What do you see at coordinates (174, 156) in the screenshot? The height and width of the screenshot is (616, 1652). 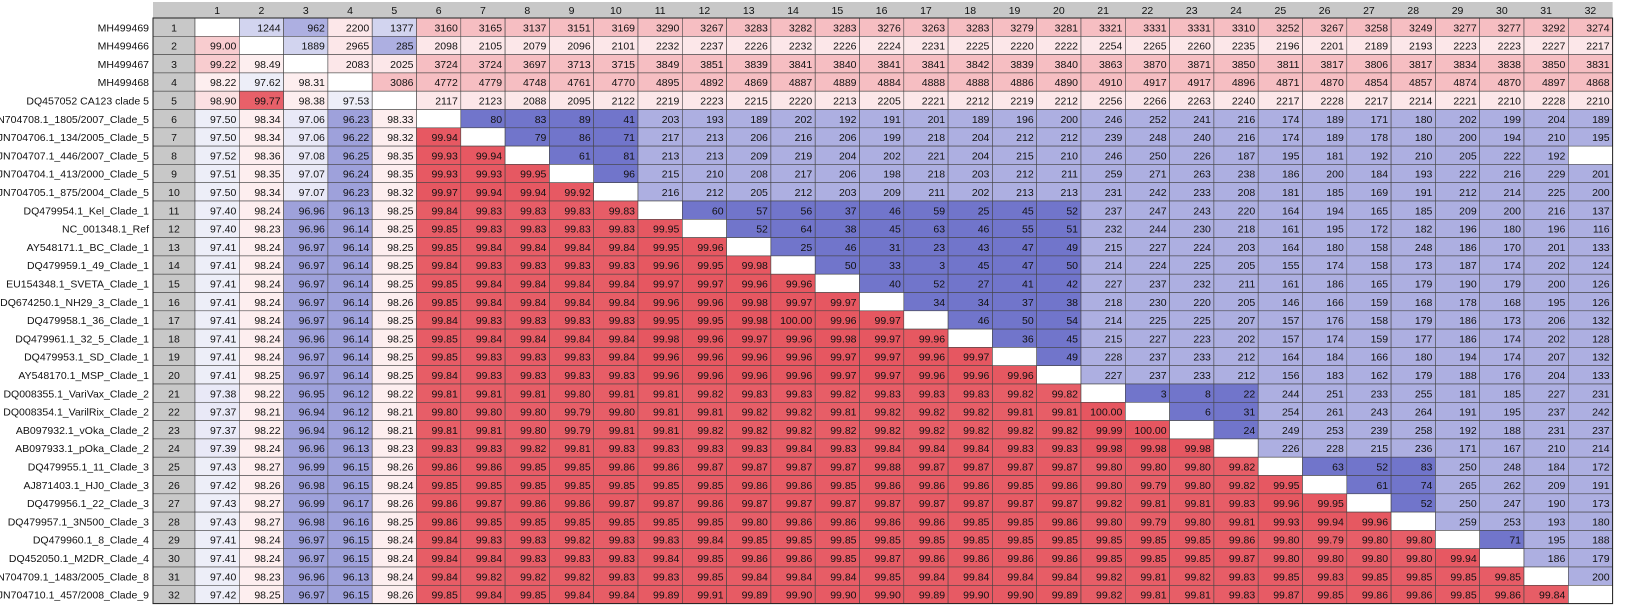 I see `row-number: 8` at bounding box center [174, 156].